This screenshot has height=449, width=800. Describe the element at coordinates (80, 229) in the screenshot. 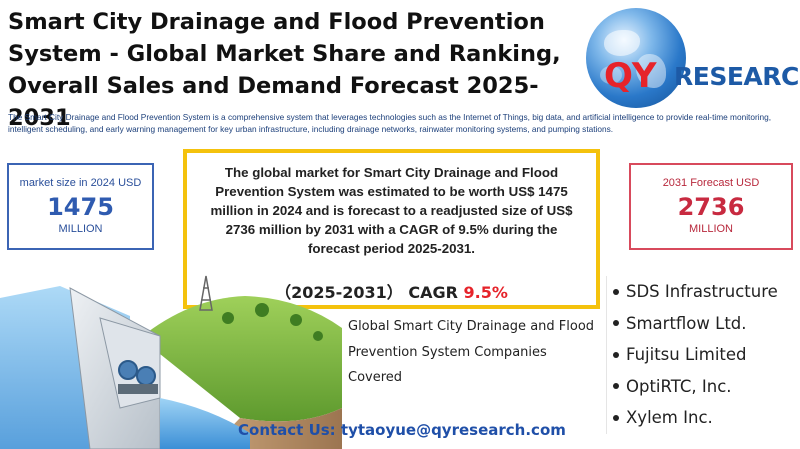

I see `market-size-unit: MILLION` at that location.